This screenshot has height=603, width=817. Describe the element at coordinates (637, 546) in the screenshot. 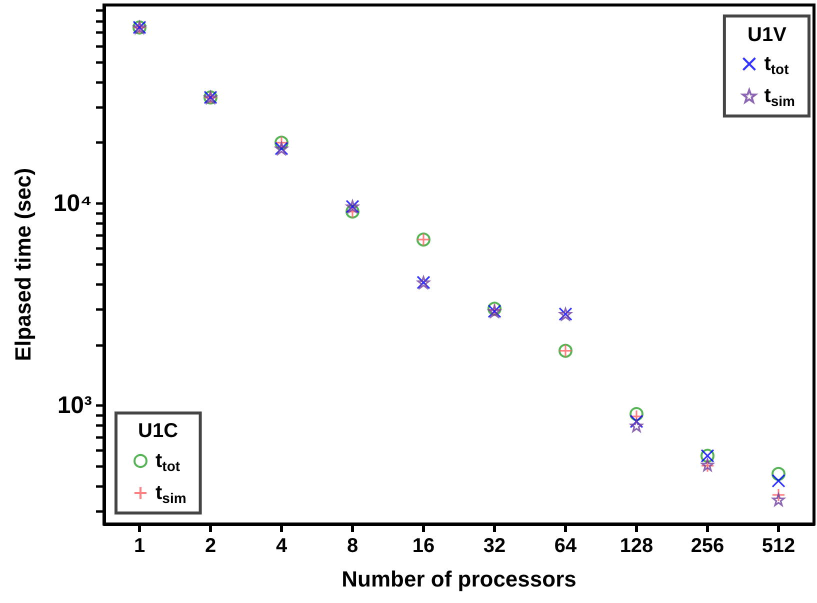

I see `x-tick-label: 128` at that location.